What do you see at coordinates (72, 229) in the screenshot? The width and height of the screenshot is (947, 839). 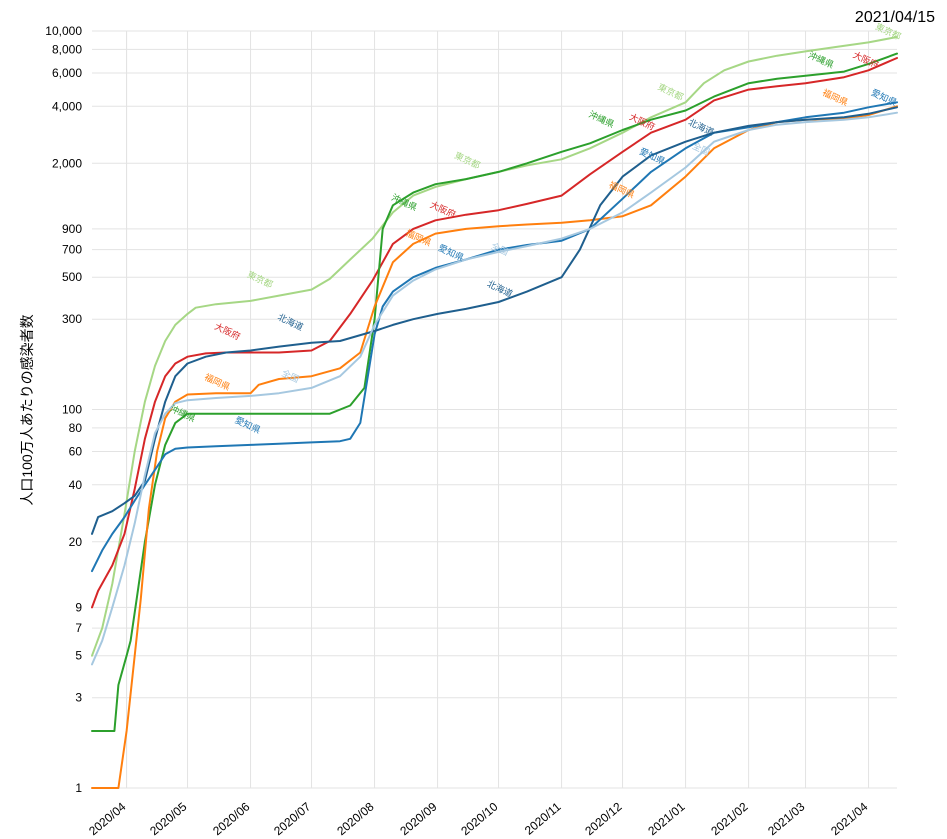 I see `y-tick-label: 900` at bounding box center [72, 229].